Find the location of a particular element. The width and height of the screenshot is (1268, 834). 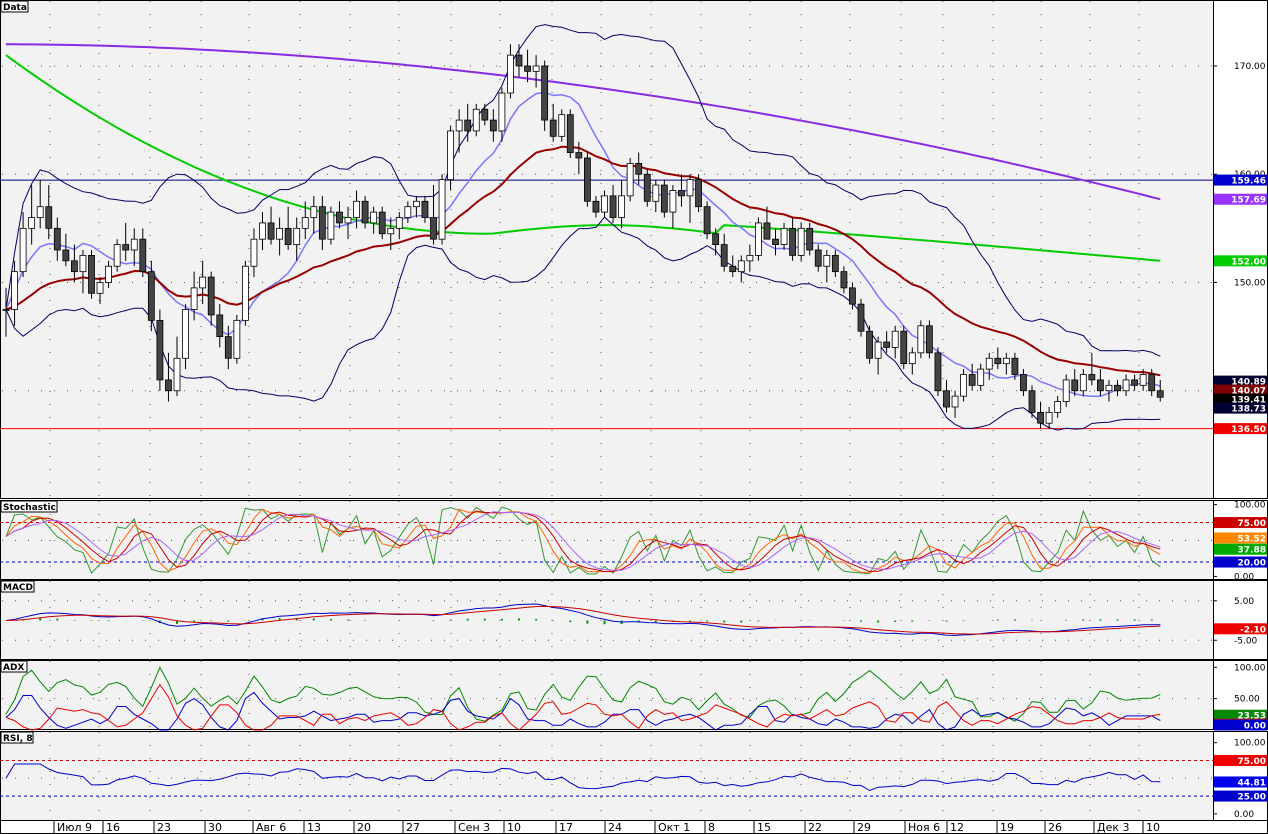

y-tick-label: 150.00 is located at coordinates (1250, 283).